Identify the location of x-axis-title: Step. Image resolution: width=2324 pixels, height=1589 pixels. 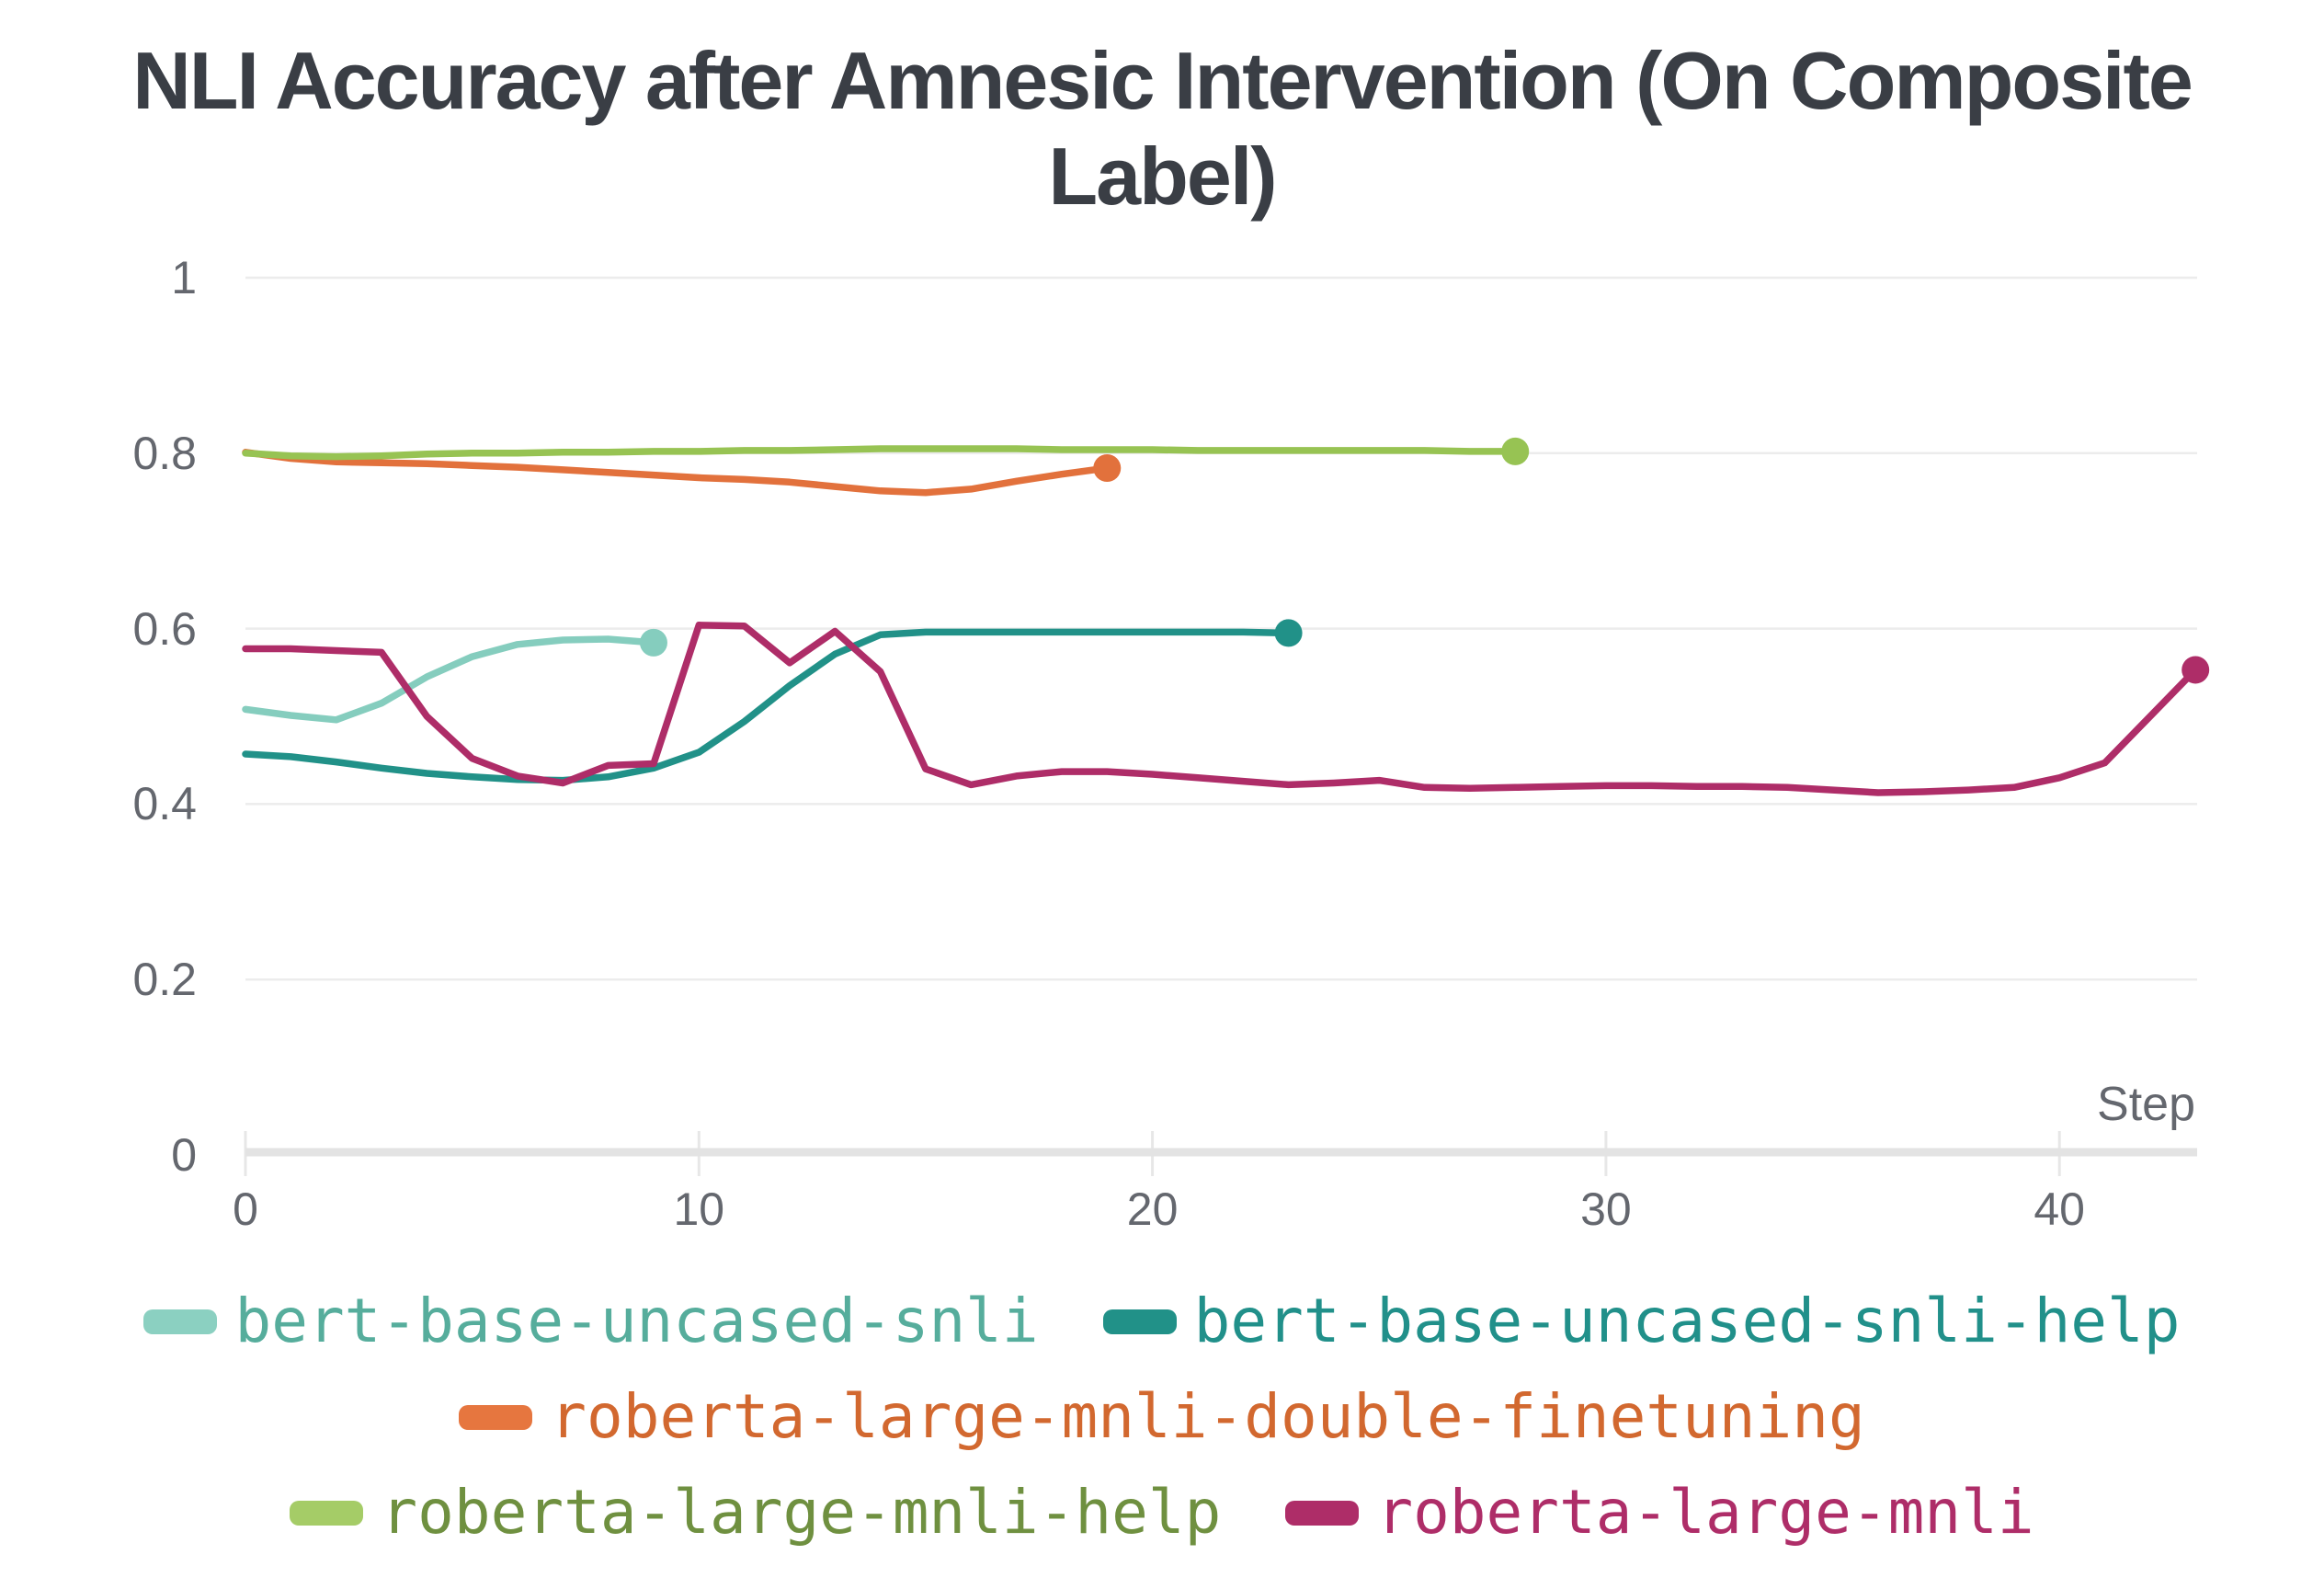
(2146, 1104).